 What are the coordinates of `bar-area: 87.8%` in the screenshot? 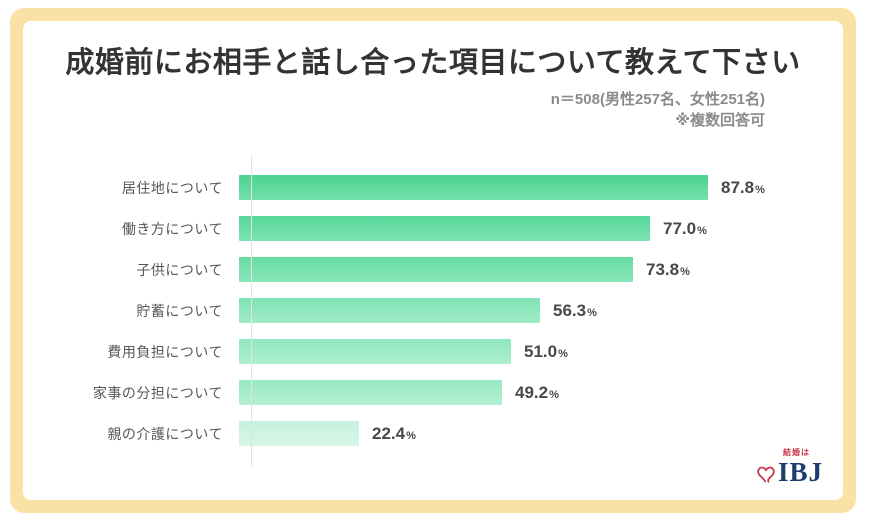 It's located at (540, 187).